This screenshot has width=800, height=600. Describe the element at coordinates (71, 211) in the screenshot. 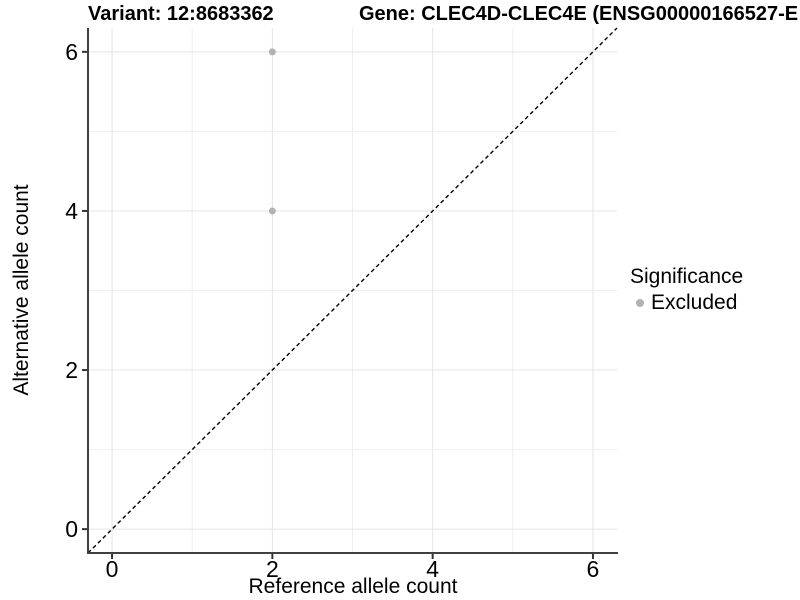

I see `y-tick-label: 4` at that location.